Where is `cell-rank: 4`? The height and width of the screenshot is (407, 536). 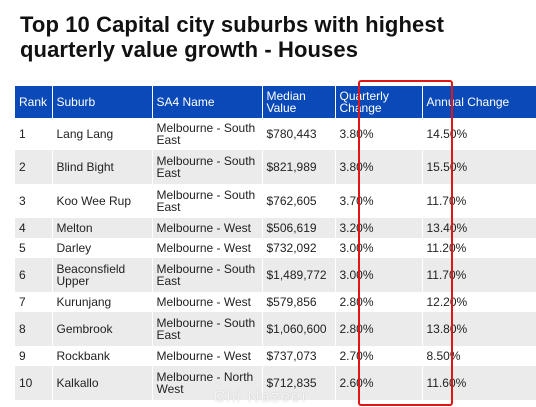 cell-rank: 4 is located at coordinates (34, 228).